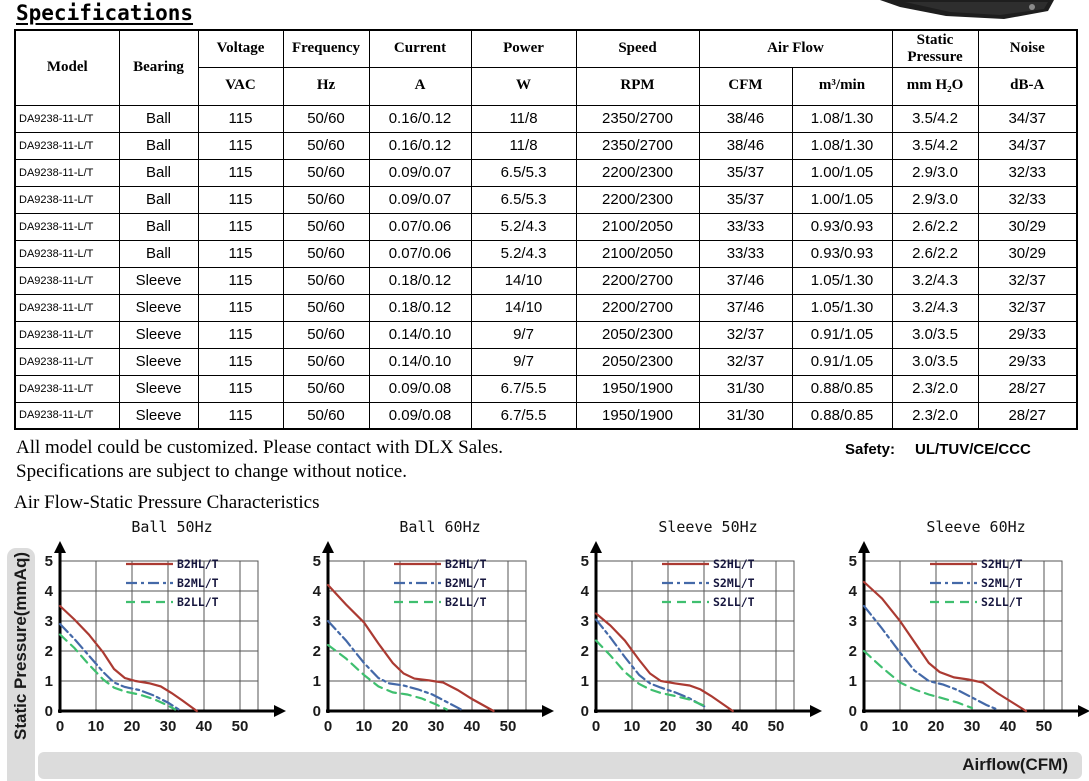 The width and height of the screenshot is (1089, 781). I want to click on value-cell: 3.2/4.3, so click(935, 307).